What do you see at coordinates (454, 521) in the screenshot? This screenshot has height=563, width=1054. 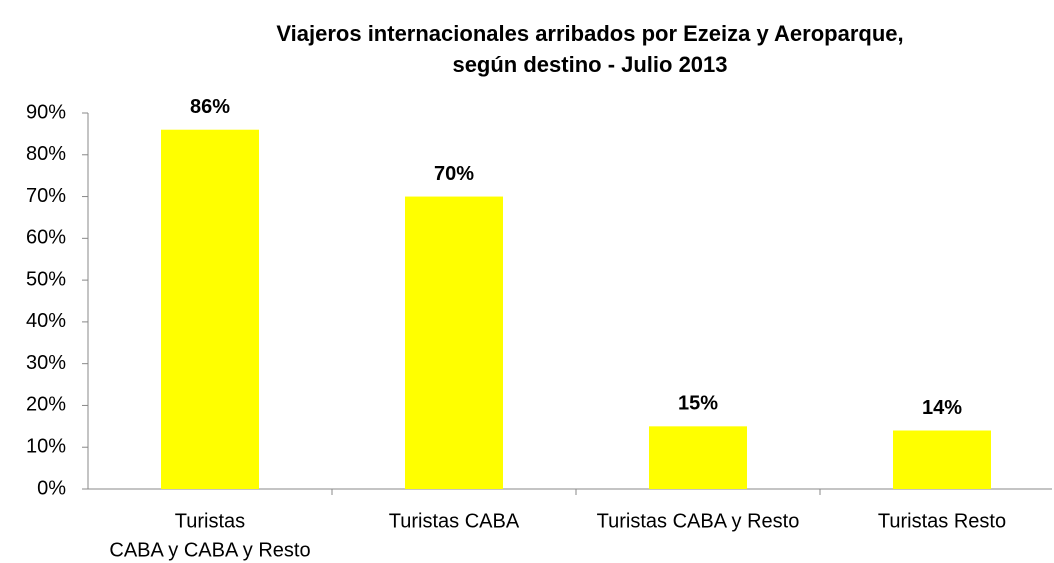 I see `x-tick-label: Turistas CABA` at bounding box center [454, 521].